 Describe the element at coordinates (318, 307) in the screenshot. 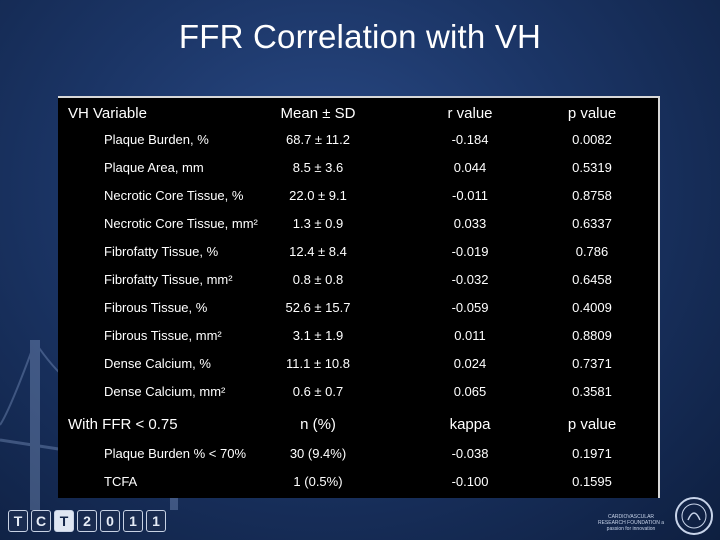

I see `row-mean: 52.6 ± 15.7` at that location.